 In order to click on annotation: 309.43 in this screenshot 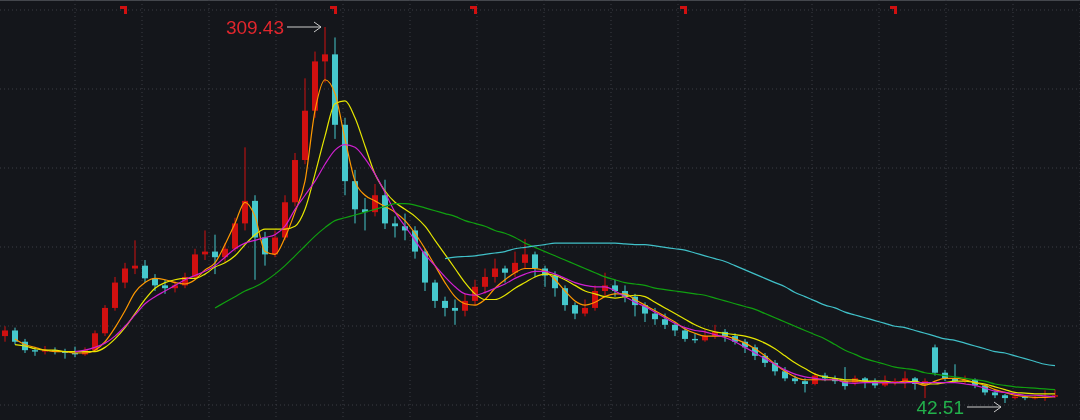, I will do `click(254, 27)`.